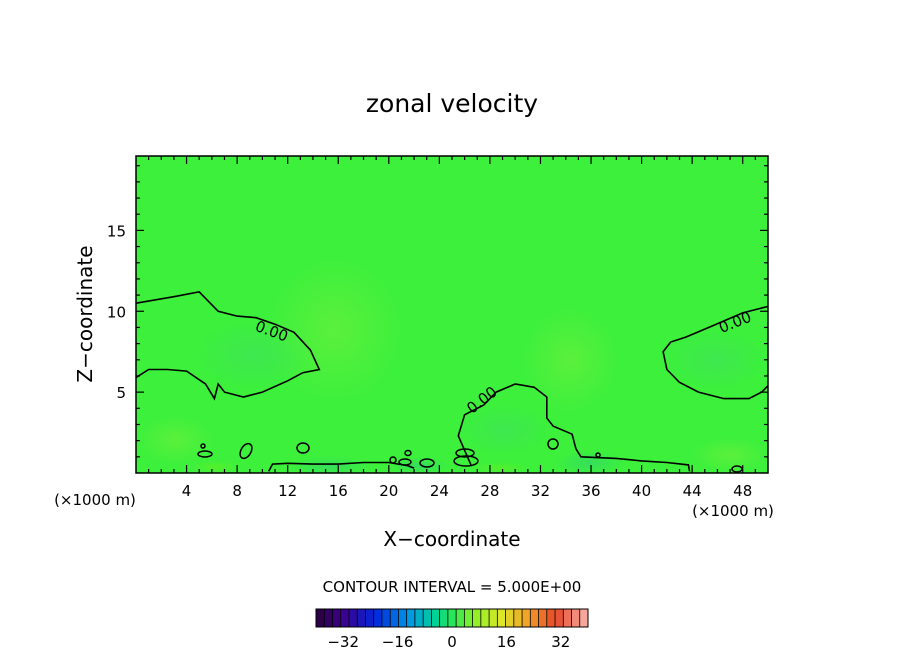 Image resolution: width=904 pixels, height=654 pixels. What do you see at coordinates (452, 642) in the screenshot?
I see `colorbar-tick-label: 0` at bounding box center [452, 642].